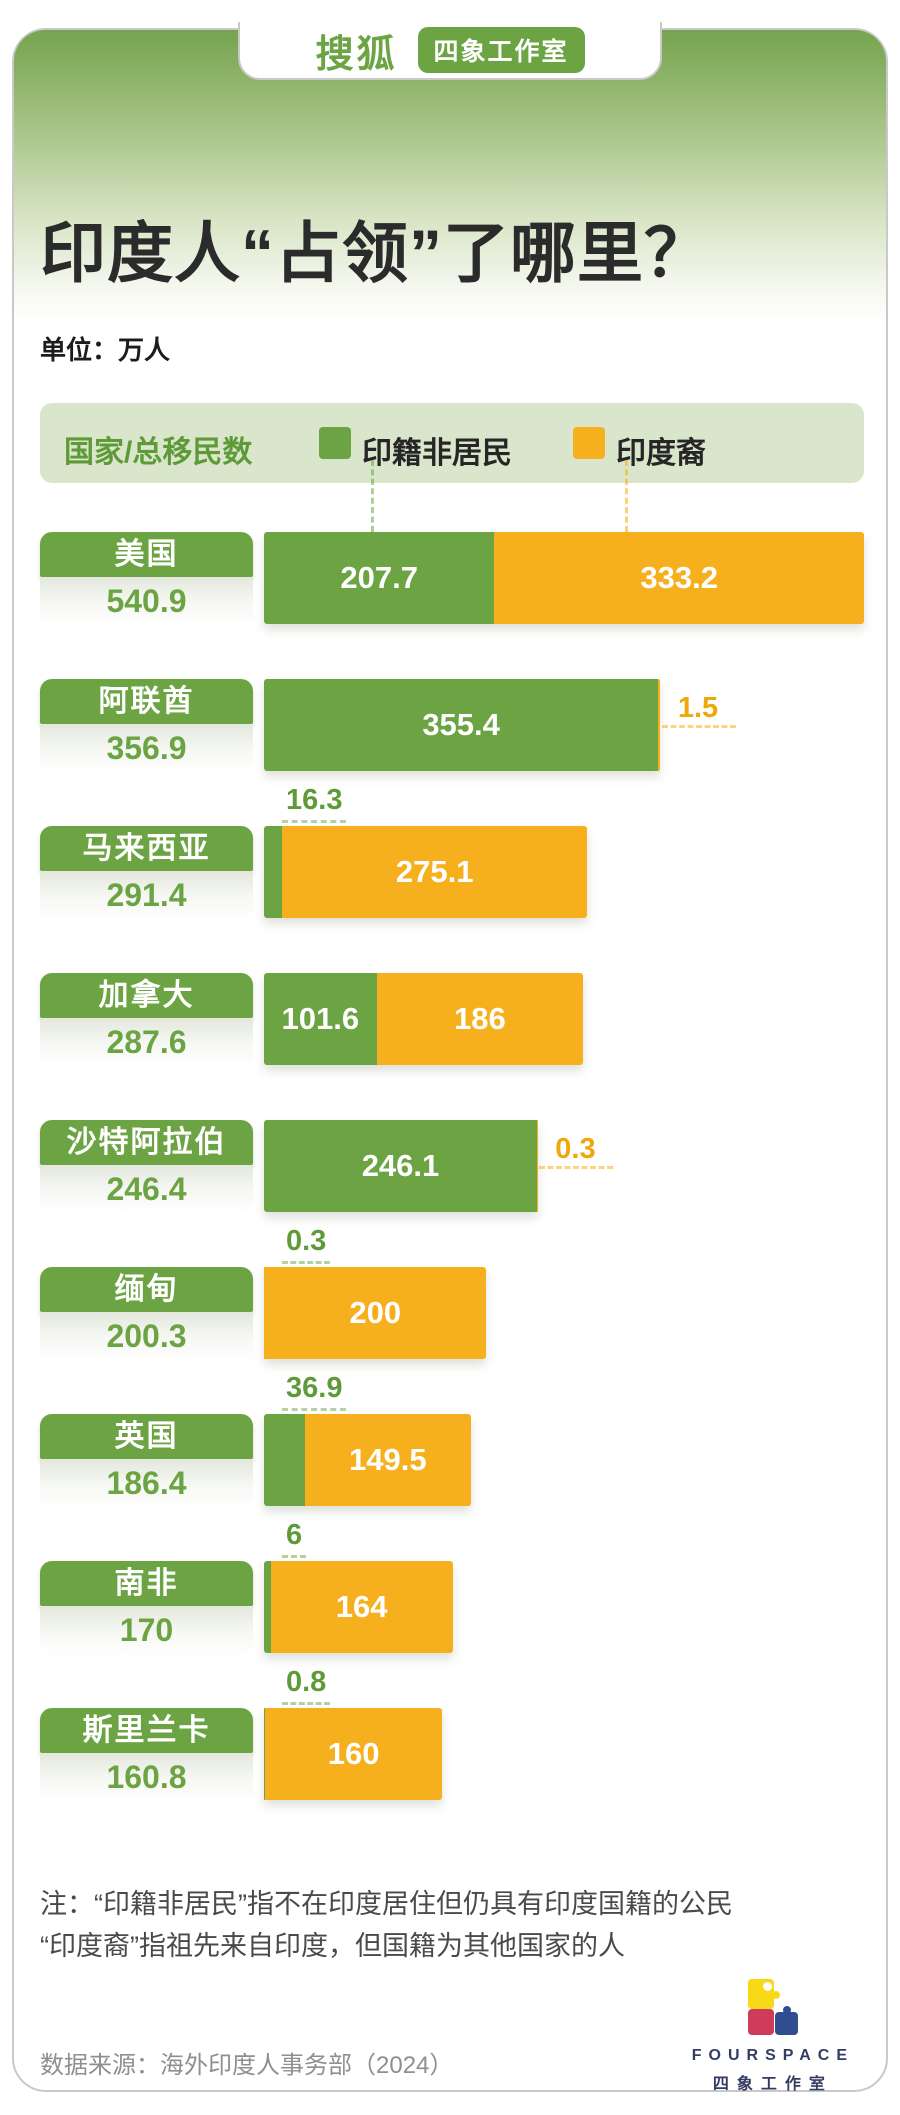 The width and height of the screenshot is (900, 2115). I want to click on country-label-box: 阿联酋 356.9, so click(146, 726).